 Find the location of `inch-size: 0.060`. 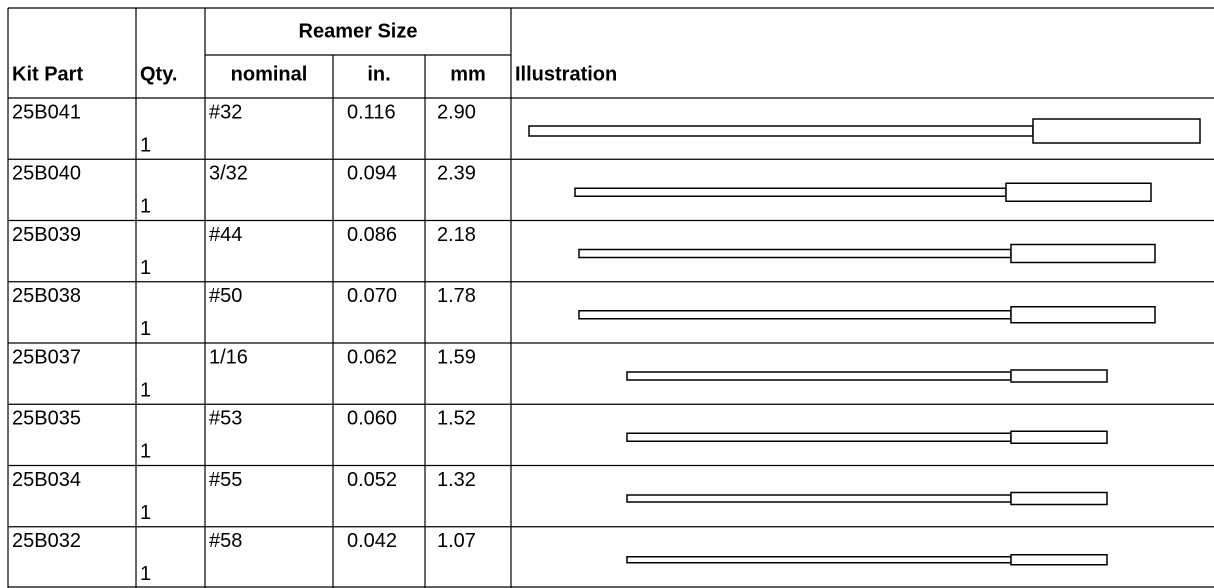

inch-size: 0.060 is located at coordinates (372, 419).